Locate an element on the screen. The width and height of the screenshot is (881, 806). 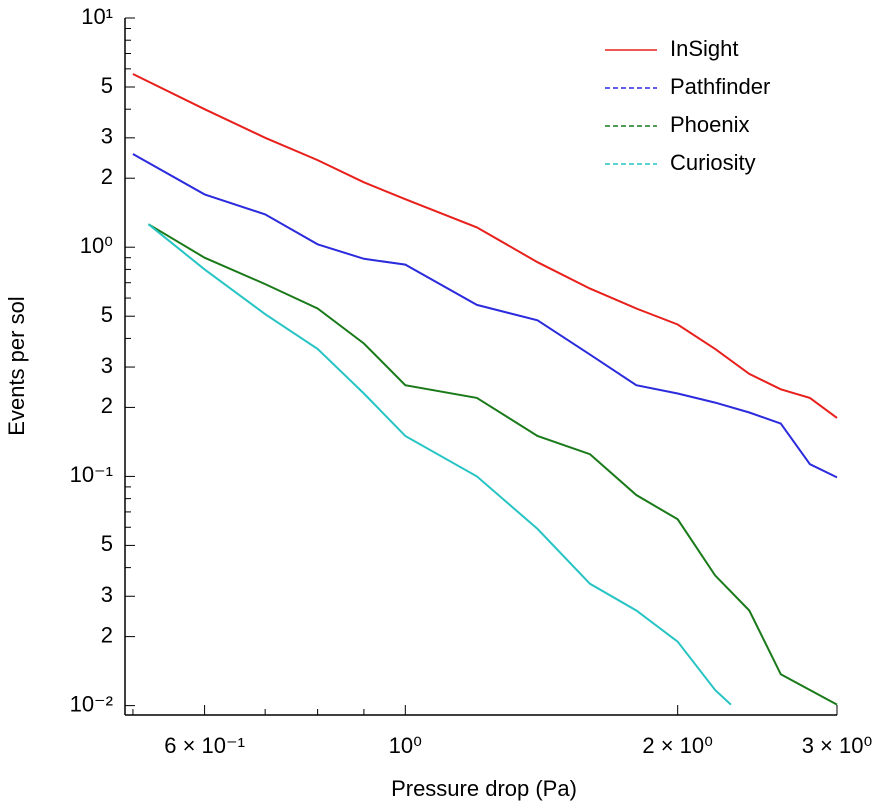
x-tick-label: 10⁰ is located at coordinates (405, 745).